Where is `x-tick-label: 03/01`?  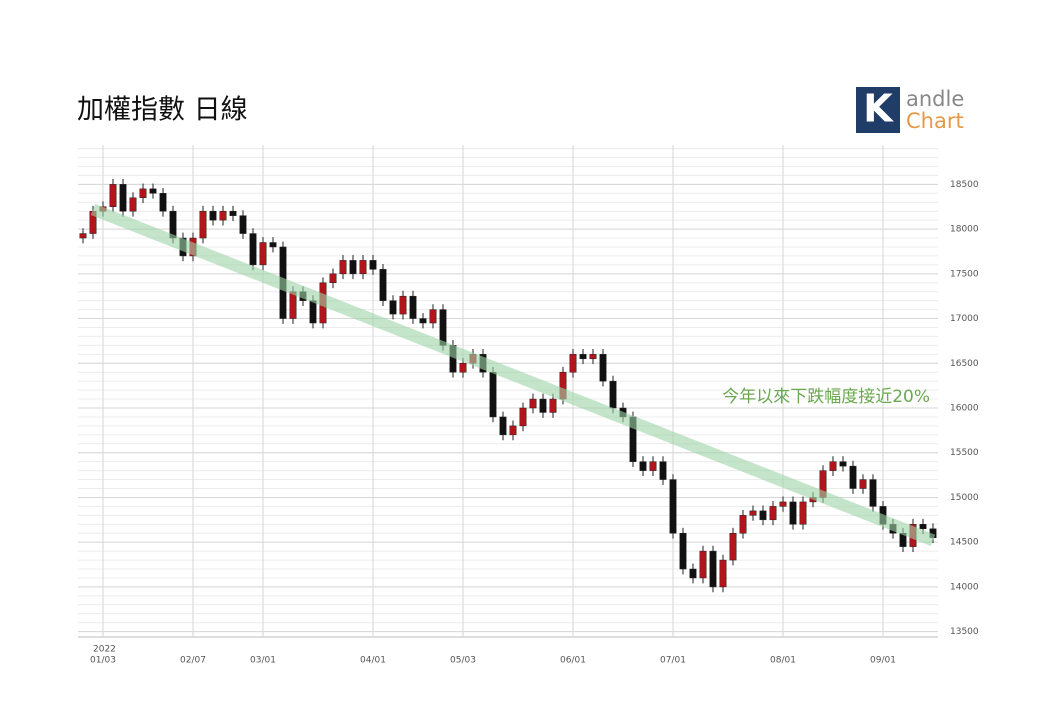
x-tick-label: 03/01 is located at coordinates (263, 661).